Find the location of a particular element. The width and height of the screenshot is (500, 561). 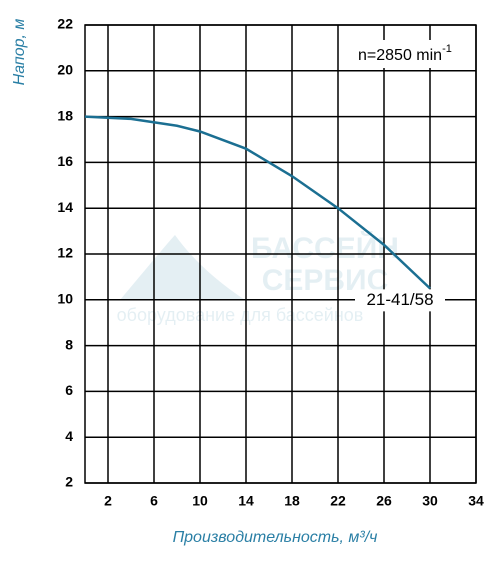

series-label: 21-41/58 is located at coordinates (399, 299).